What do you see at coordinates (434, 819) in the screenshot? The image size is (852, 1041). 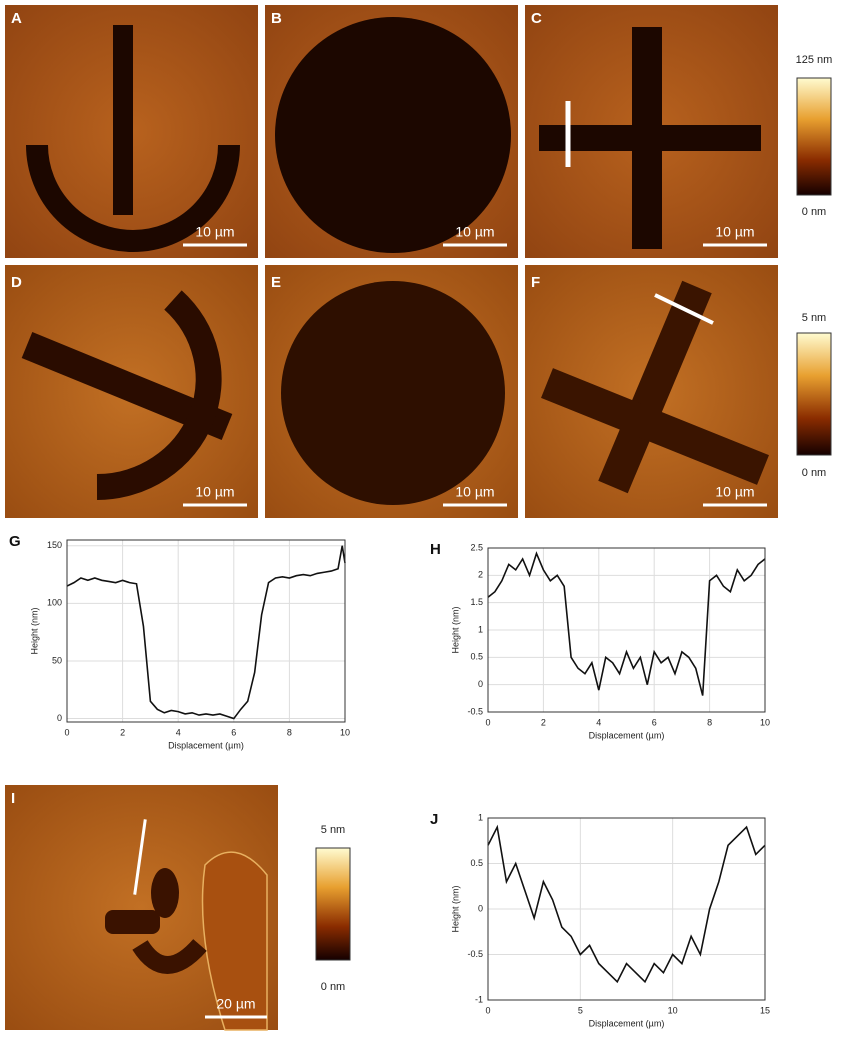 I see `panel-label: J` at bounding box center [434, 819].